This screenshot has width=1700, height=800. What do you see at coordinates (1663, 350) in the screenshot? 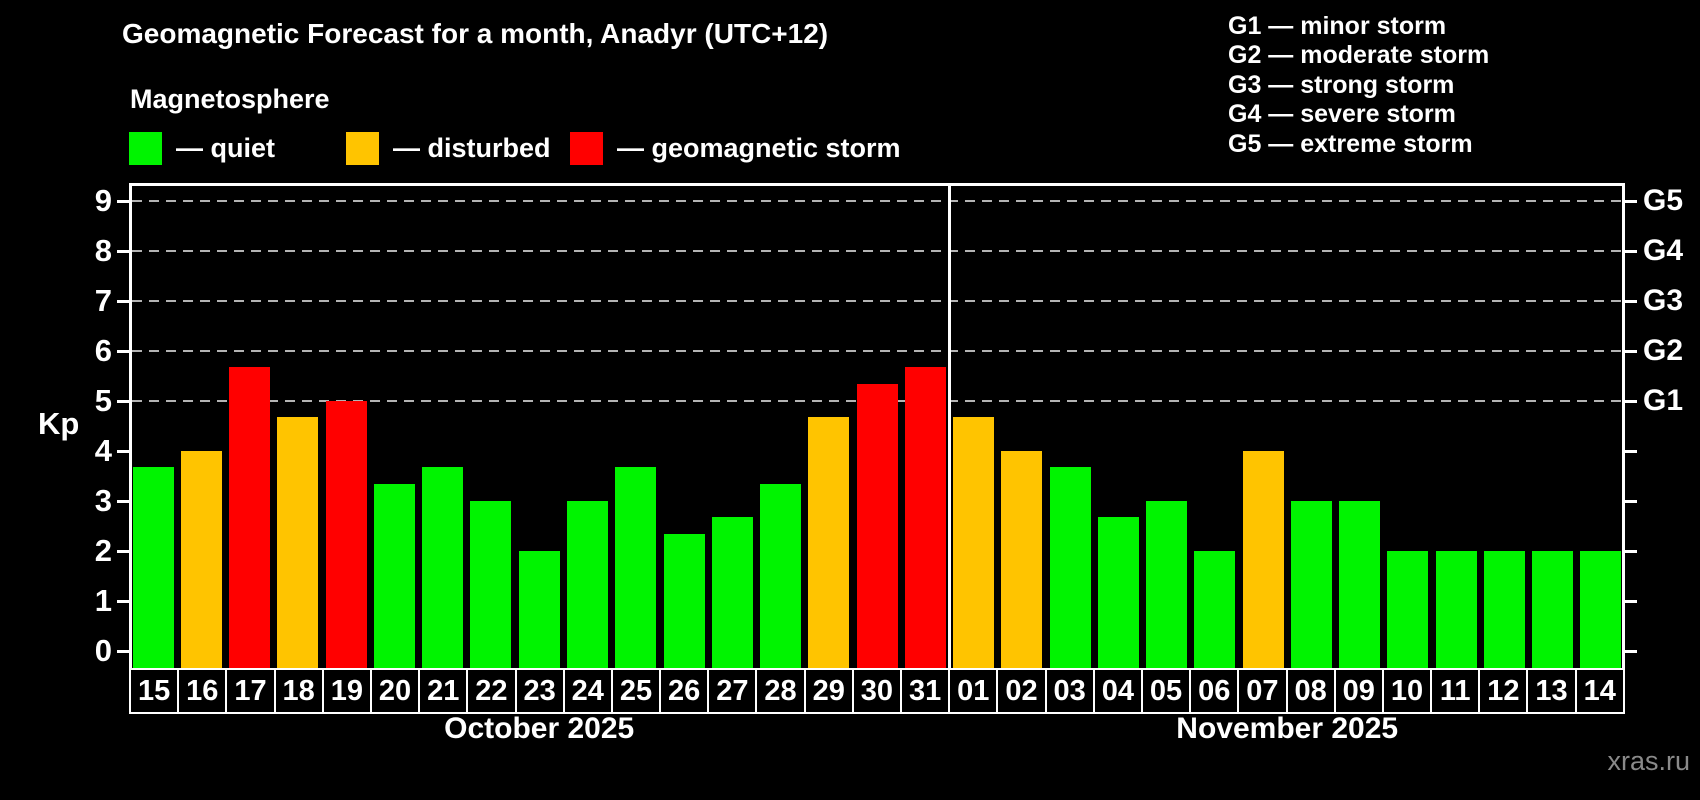
I see `g-scale-label-g2: G2` at bounding box center [1663, 350].